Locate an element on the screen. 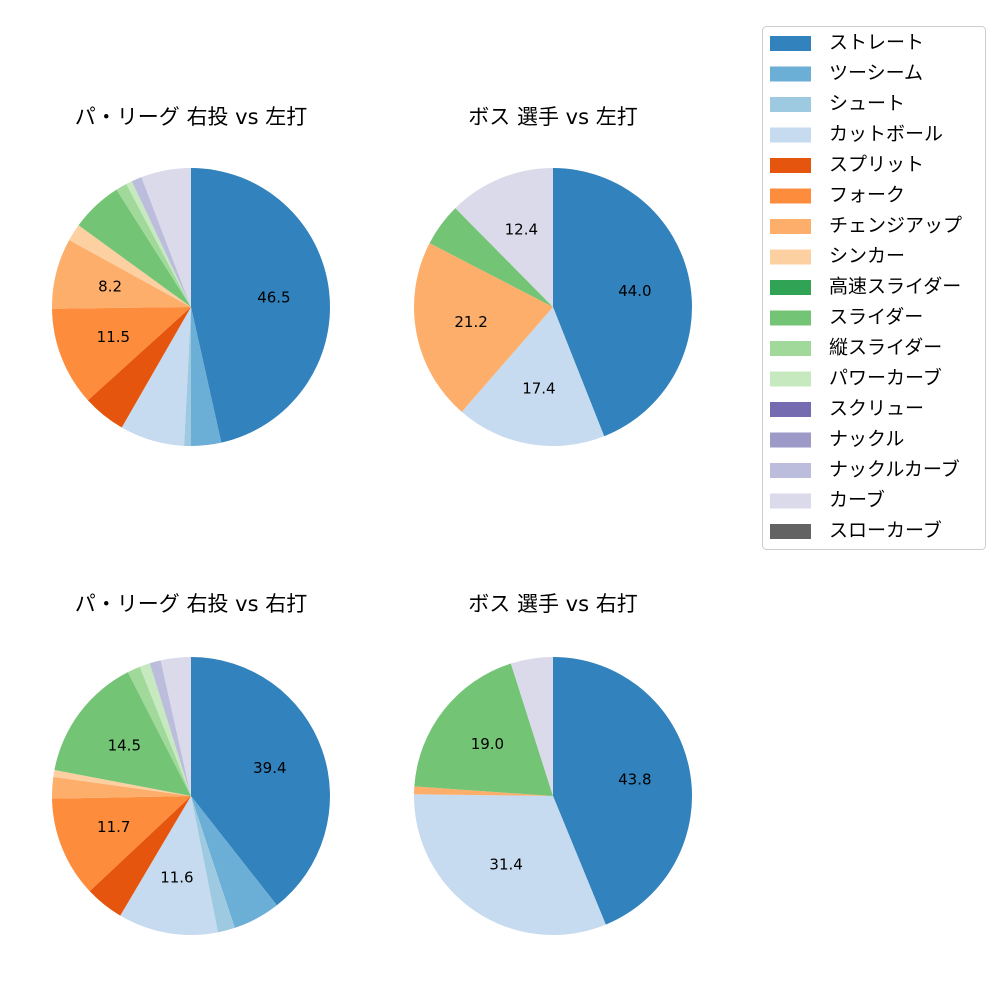  legend-entry: 縦スライダー is located at coordinates (856, 348).